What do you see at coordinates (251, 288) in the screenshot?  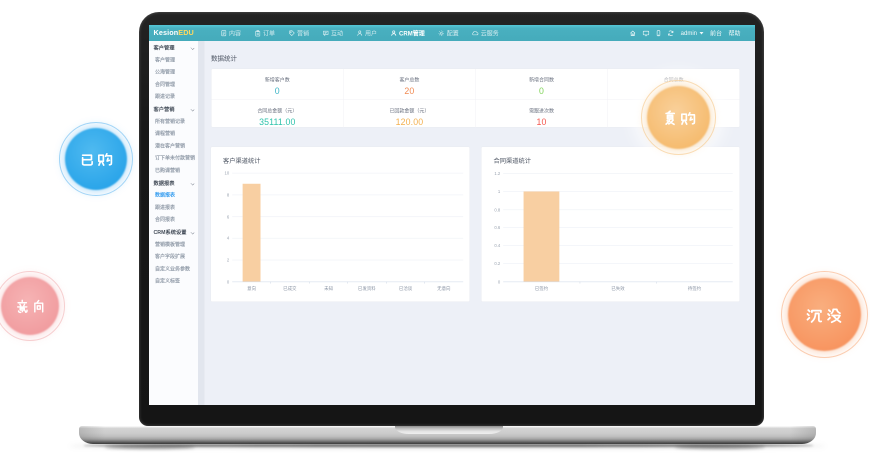 I see `svg-text: 意向` at bounding box center [251, 288].